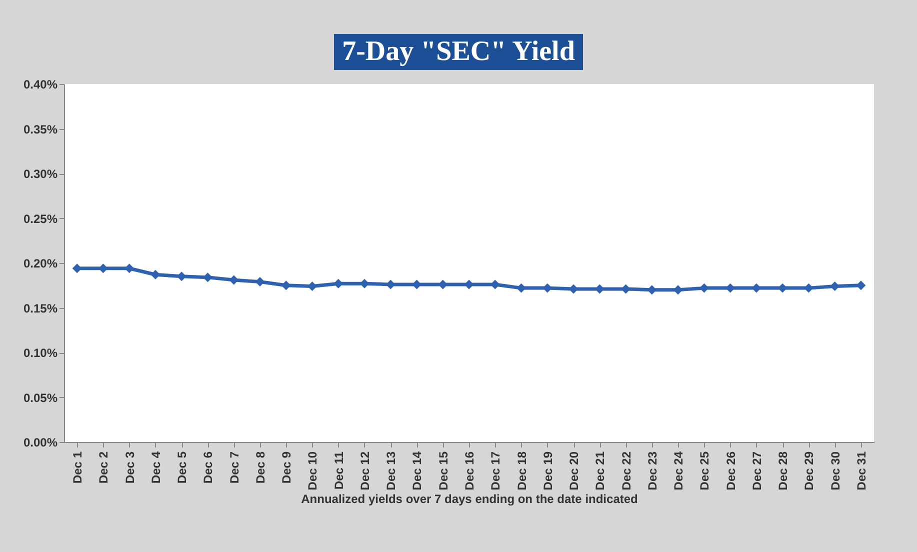  What do you see at coordinates (443, 470) in the screenshot?
I see `x-tick-label: Dec 15` at bounding box center [443, 470].